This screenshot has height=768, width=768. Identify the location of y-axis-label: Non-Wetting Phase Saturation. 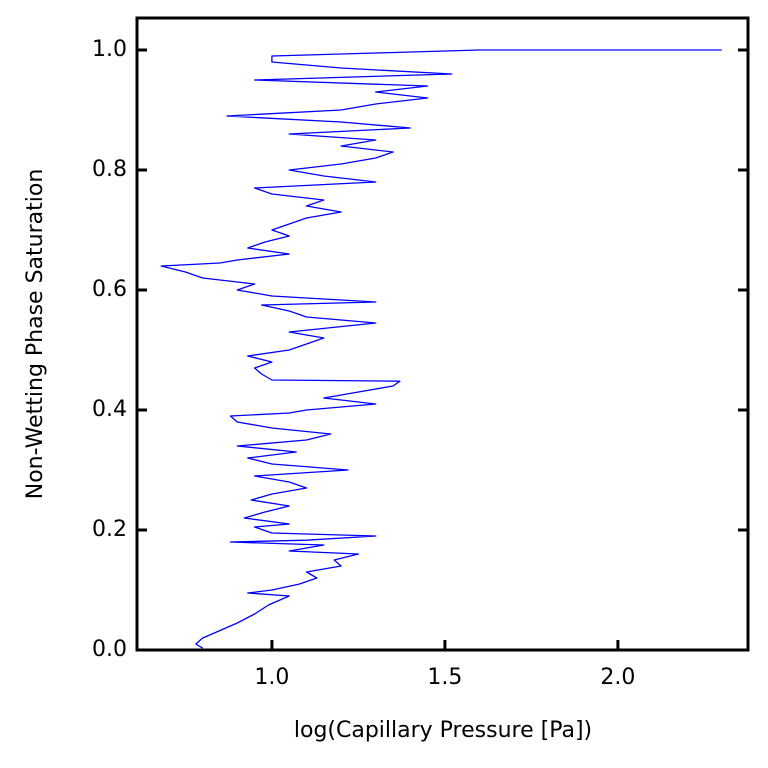
(35, 334).